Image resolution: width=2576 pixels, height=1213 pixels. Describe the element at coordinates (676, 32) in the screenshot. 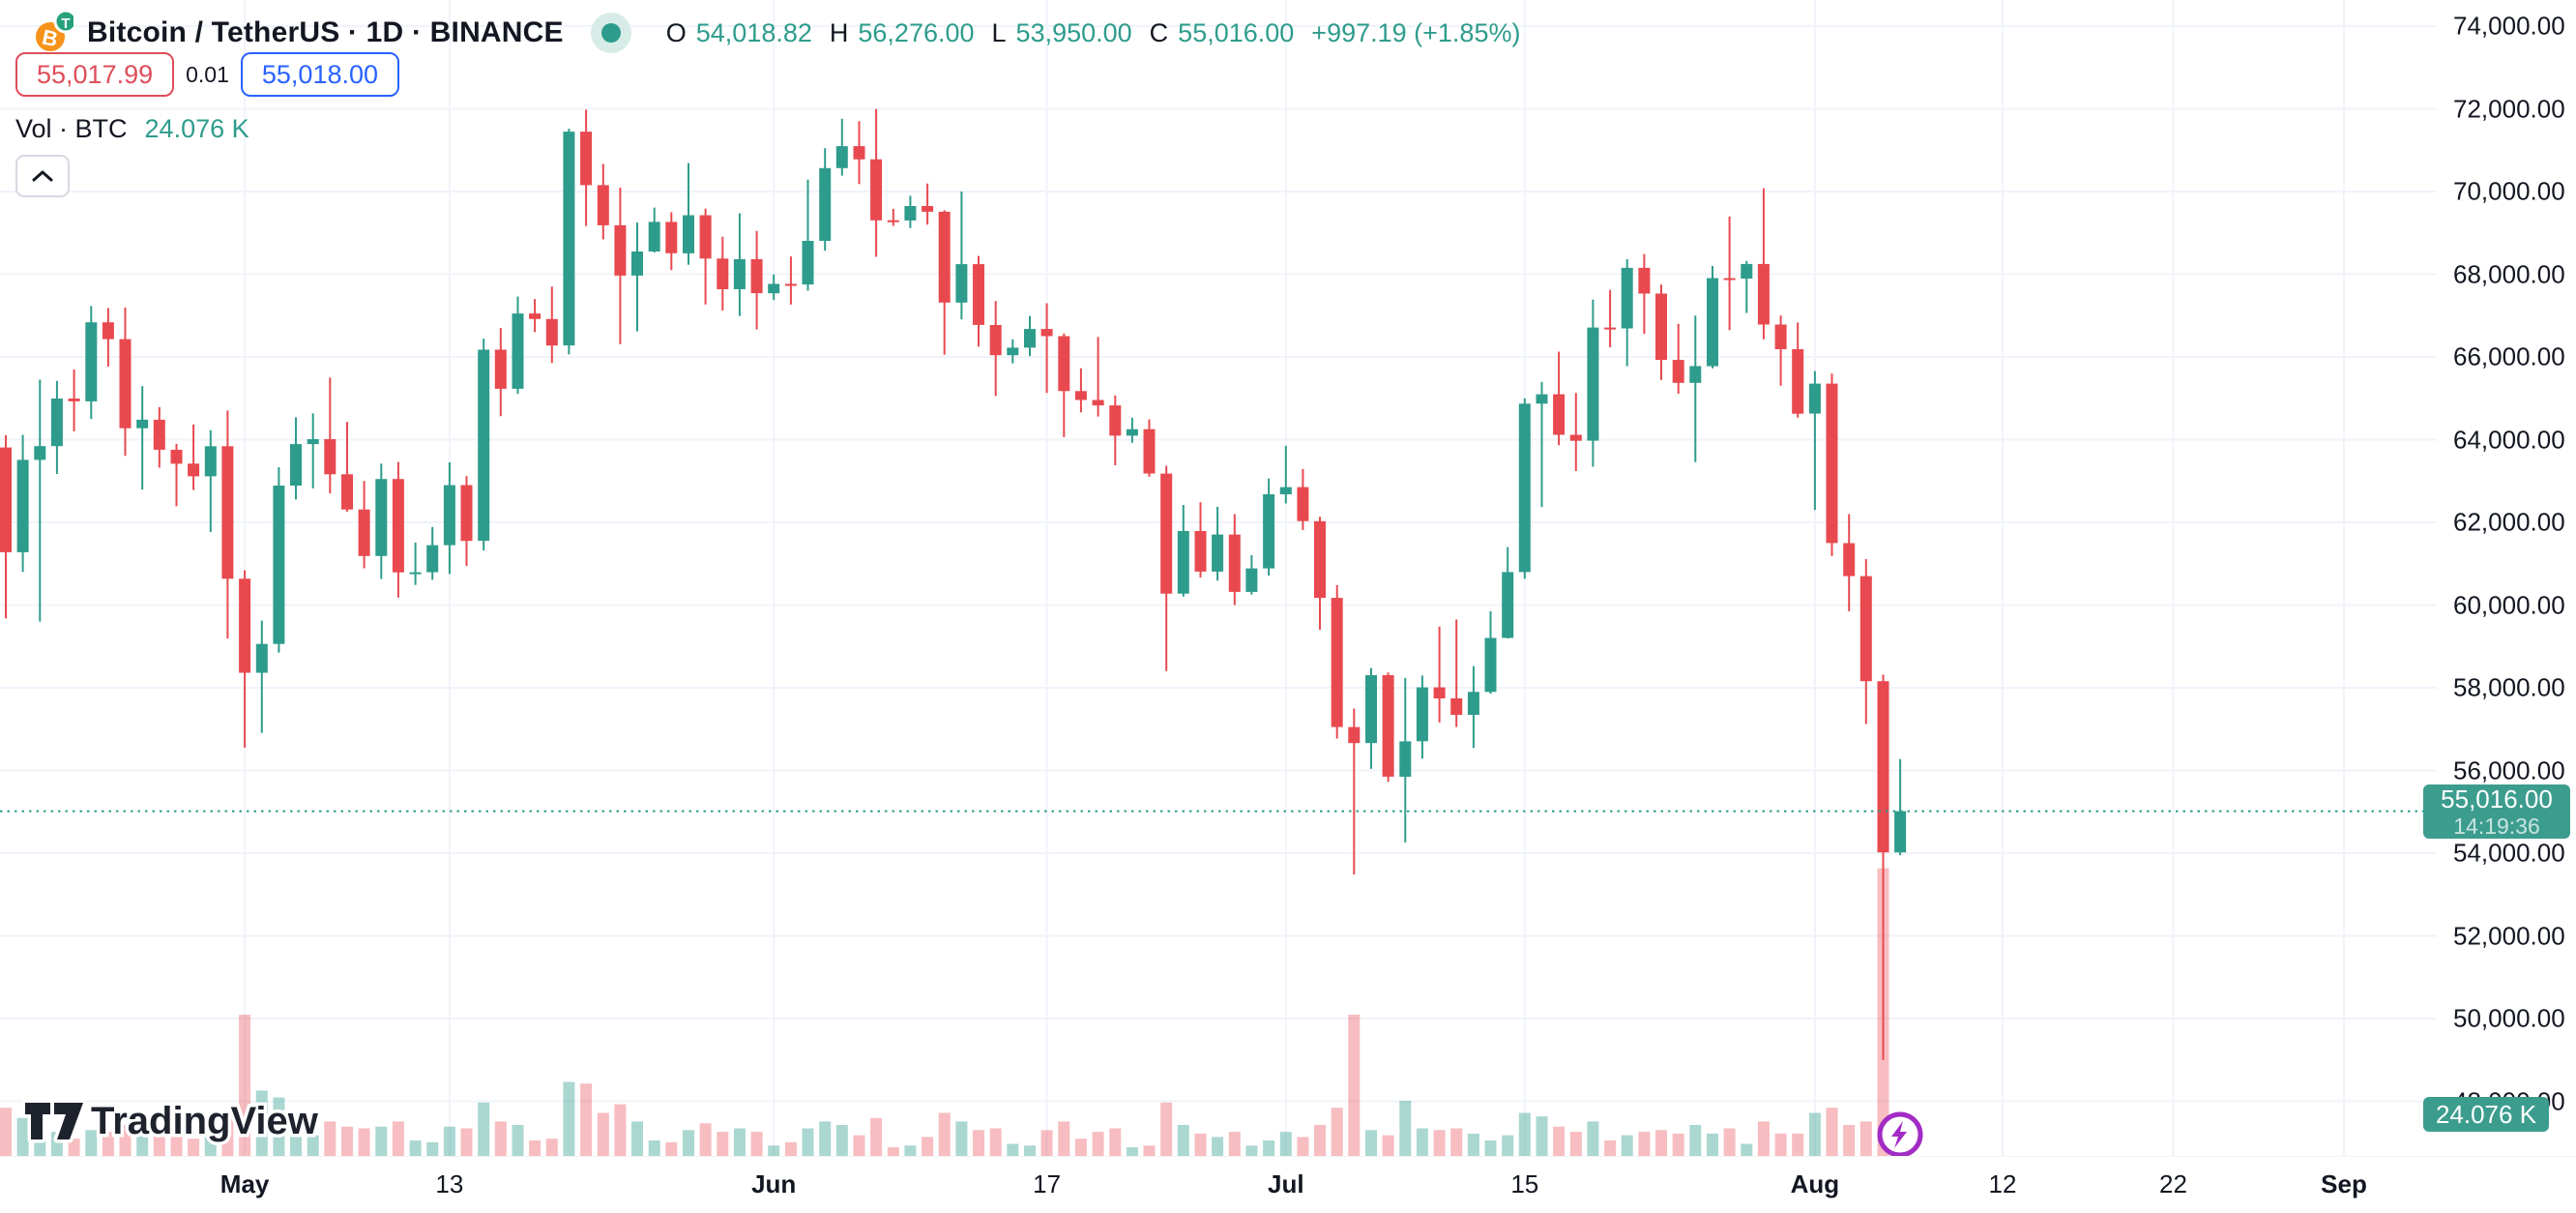

I see `open-label: O` at that location.